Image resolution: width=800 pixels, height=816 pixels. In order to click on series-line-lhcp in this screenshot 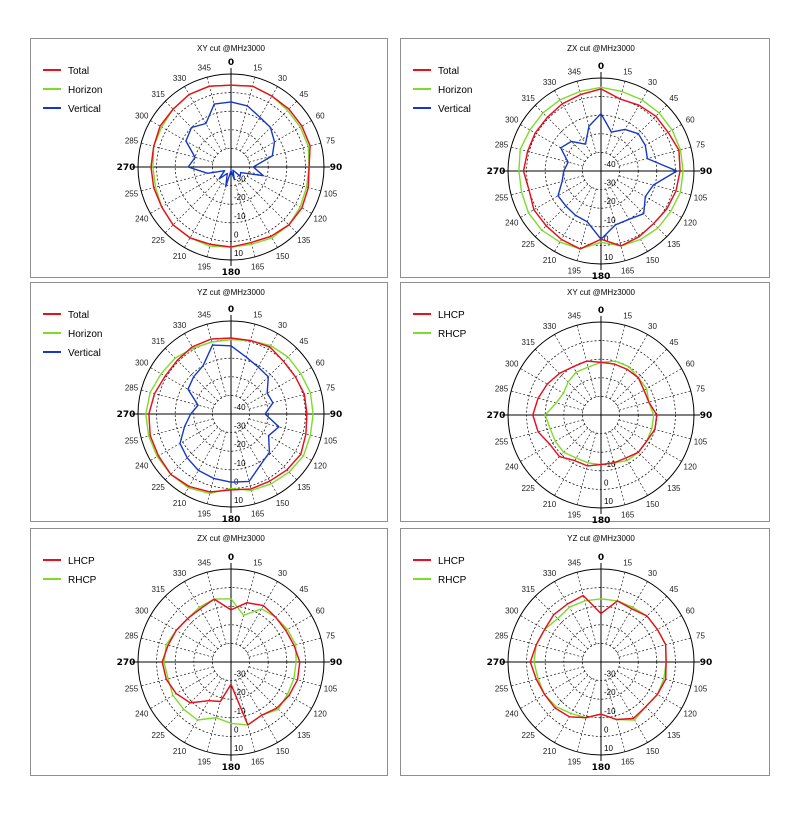, I will do `click(595, 413)`.